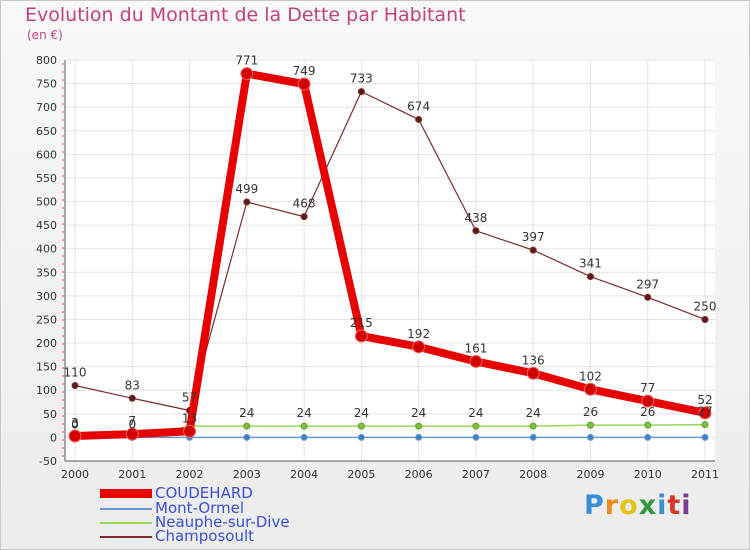 The height and width of the screenshot is (550, 750). What do you see at coordinates (246, 189) in the screenshot?
I see `data-label-champosoult: 499` at bounding box center [246, 189].